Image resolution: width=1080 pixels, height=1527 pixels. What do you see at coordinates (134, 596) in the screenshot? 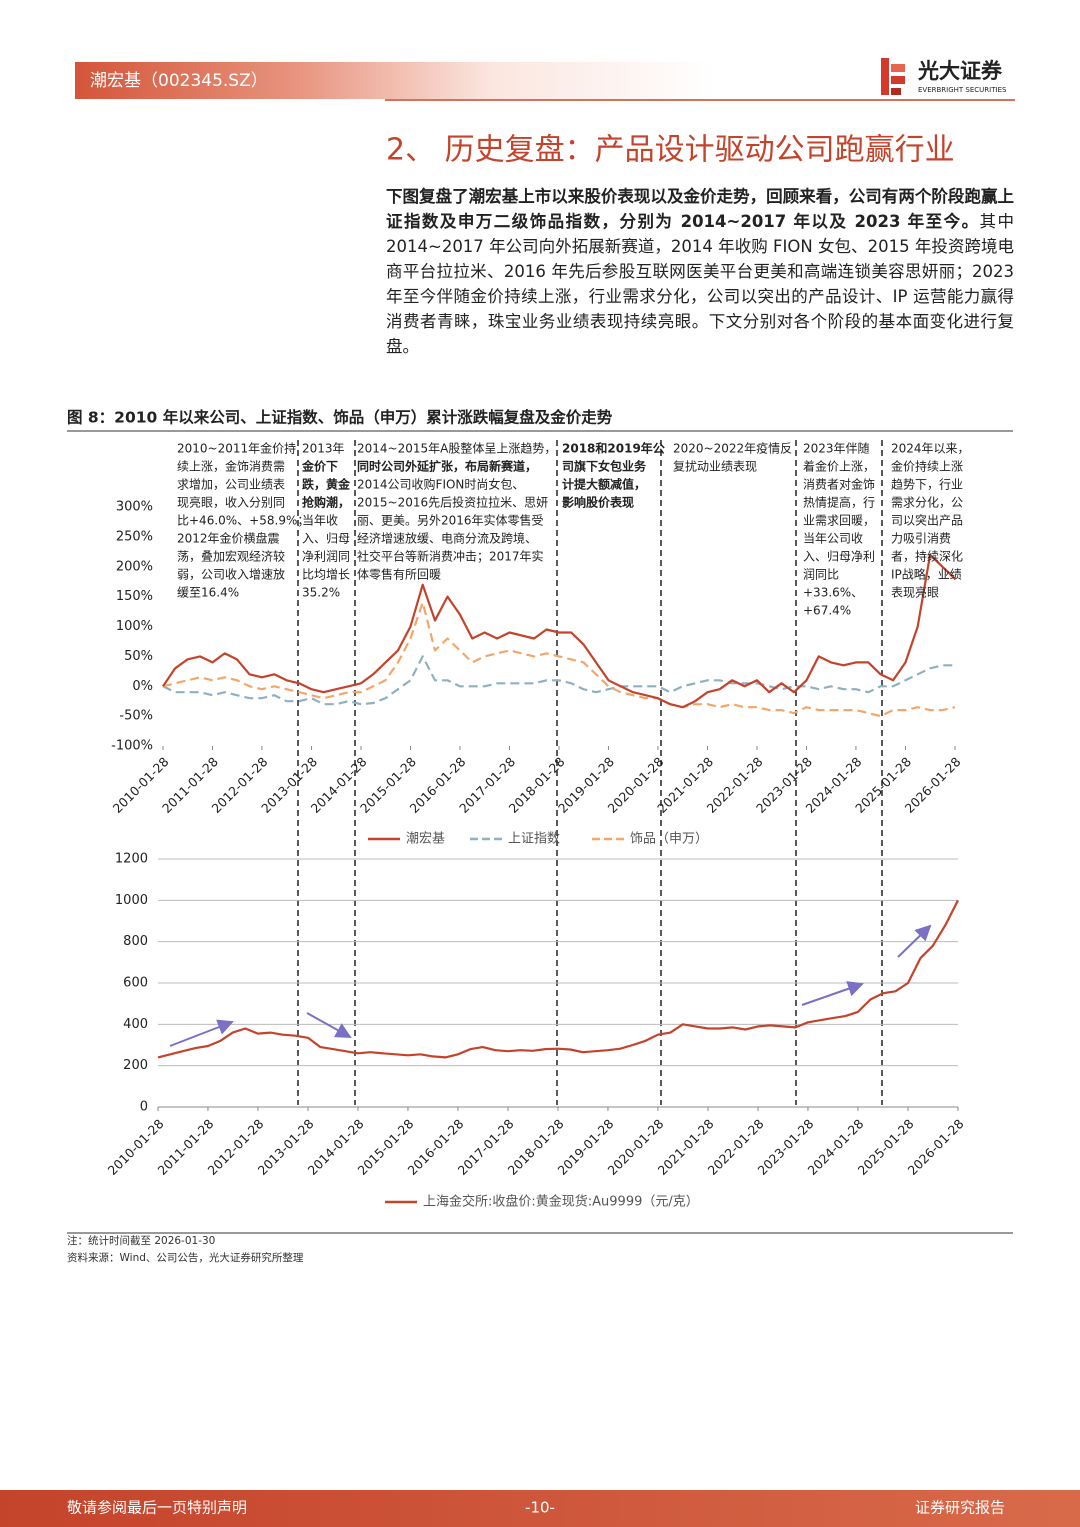
I see `y-tick-label: 150%` at bounding box center [134, 596].